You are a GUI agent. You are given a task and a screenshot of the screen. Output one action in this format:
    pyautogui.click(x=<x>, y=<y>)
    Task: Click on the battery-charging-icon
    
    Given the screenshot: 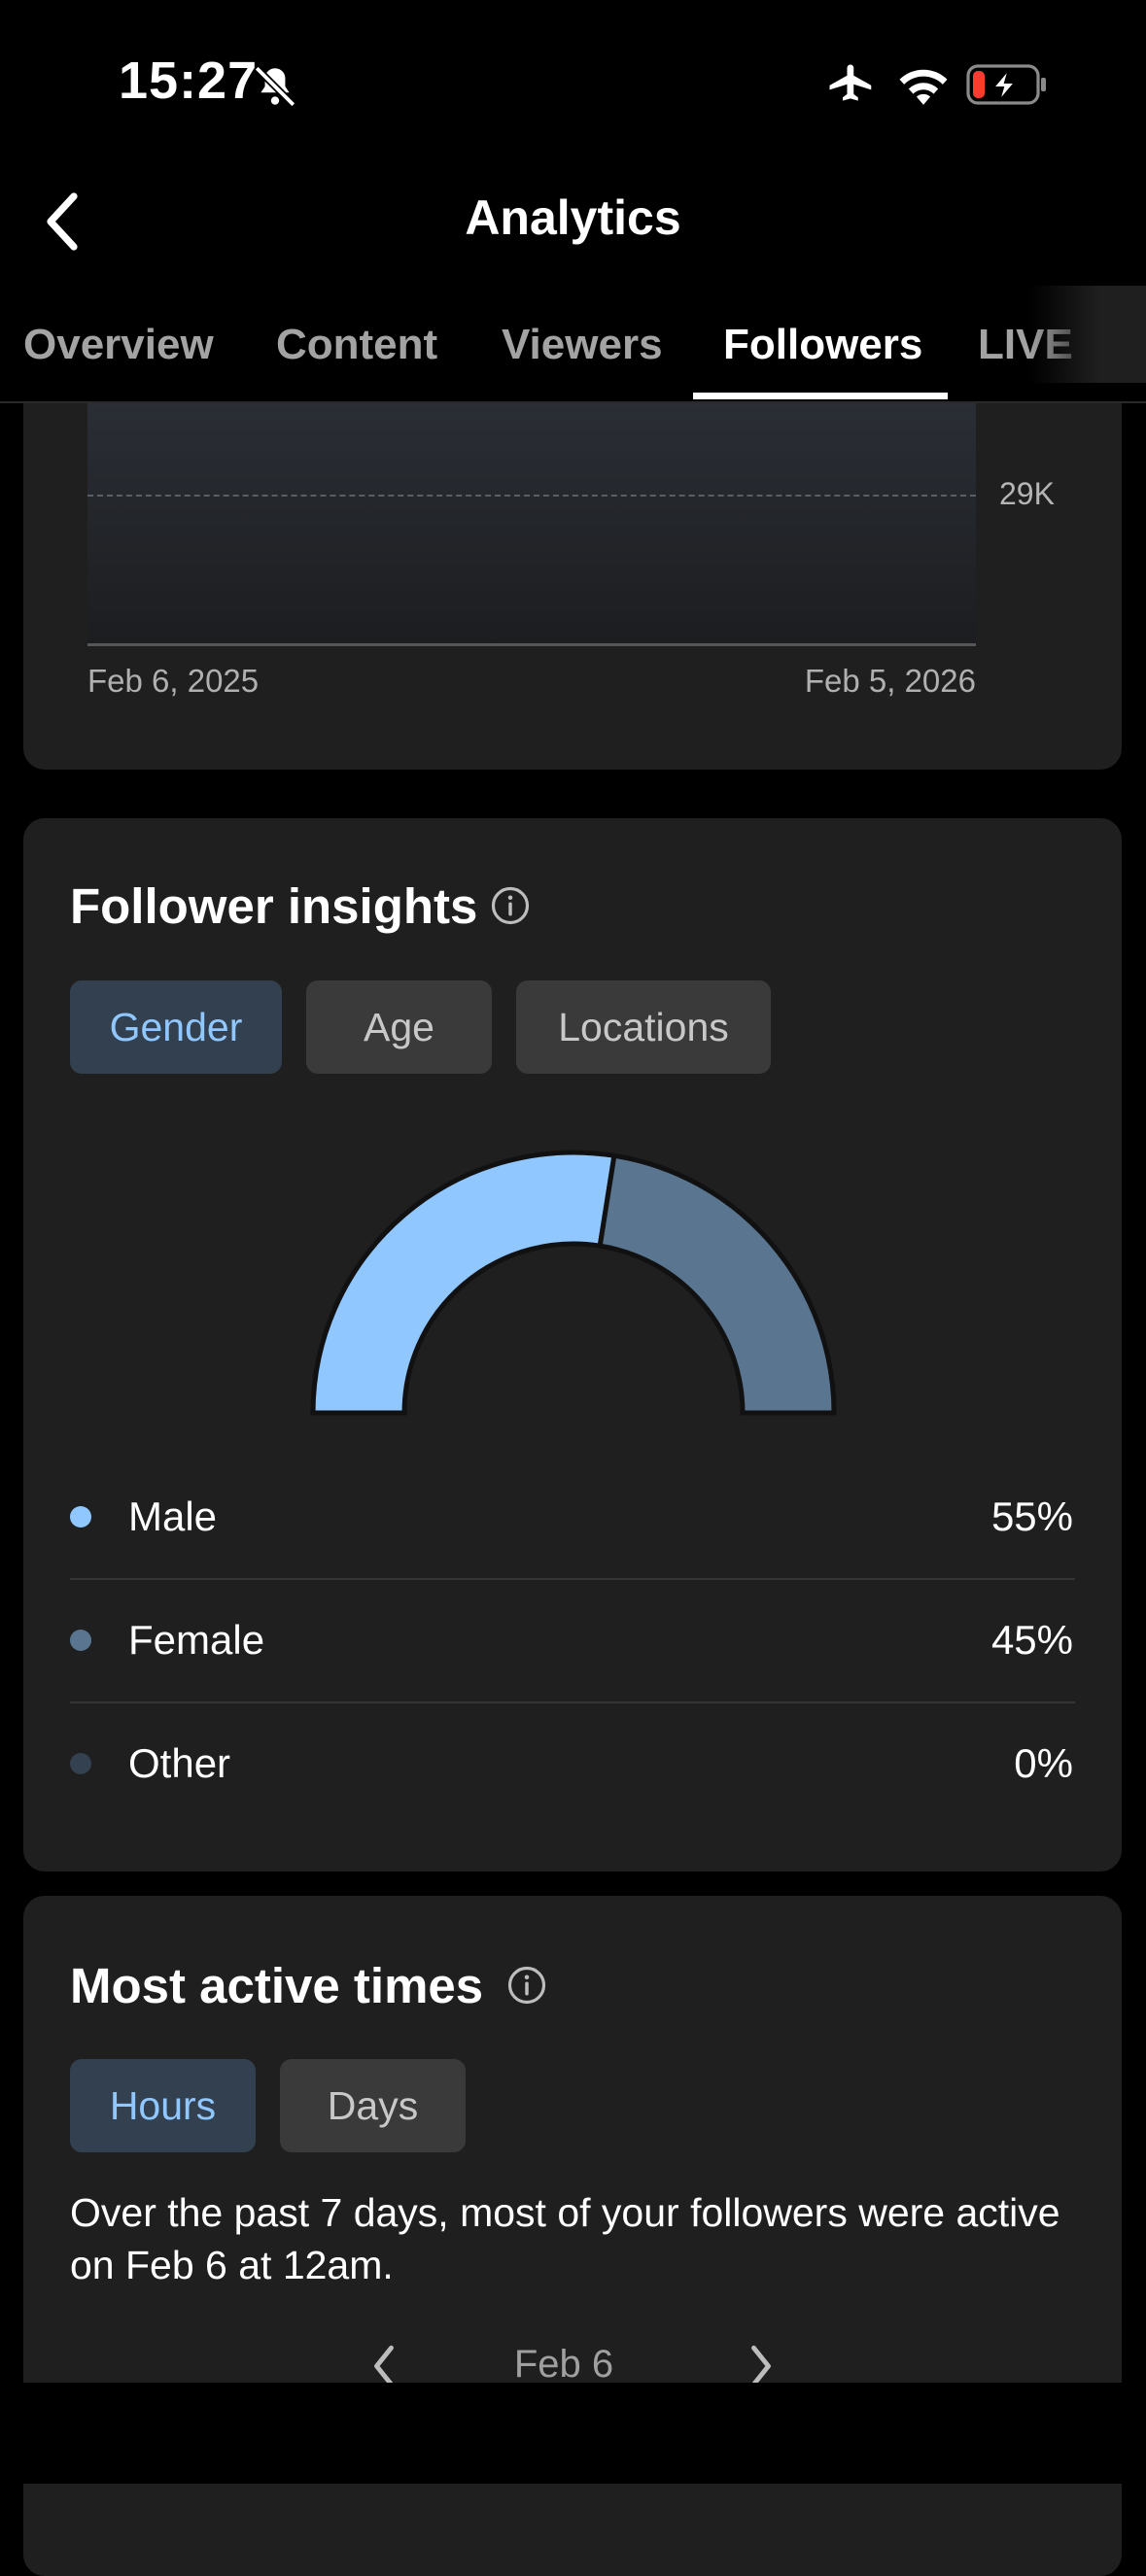 What is the action you would take?
    pyautogui.click(x=1006, y=85)
    